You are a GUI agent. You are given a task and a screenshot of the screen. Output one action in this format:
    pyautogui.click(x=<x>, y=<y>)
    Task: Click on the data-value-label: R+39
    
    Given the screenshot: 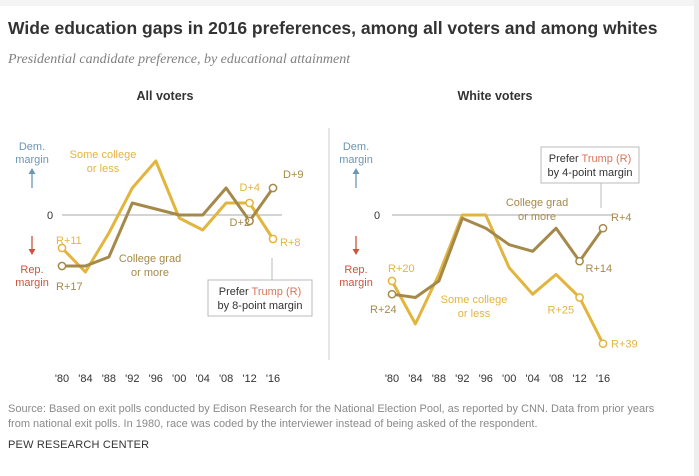 What is the action you would take?
    pyautogui.click(x=624, y=345)
    